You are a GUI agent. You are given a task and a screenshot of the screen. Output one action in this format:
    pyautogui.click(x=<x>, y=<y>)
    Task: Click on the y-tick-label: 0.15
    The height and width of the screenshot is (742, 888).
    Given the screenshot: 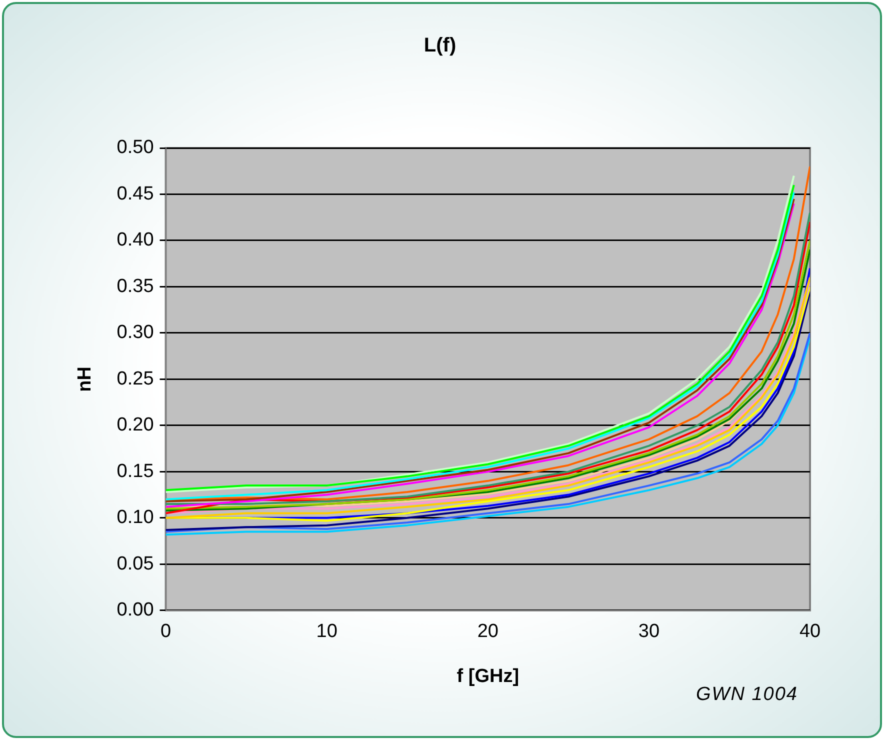 What is the action you would take?
    pyautogui.click(x=135, y=471)
    